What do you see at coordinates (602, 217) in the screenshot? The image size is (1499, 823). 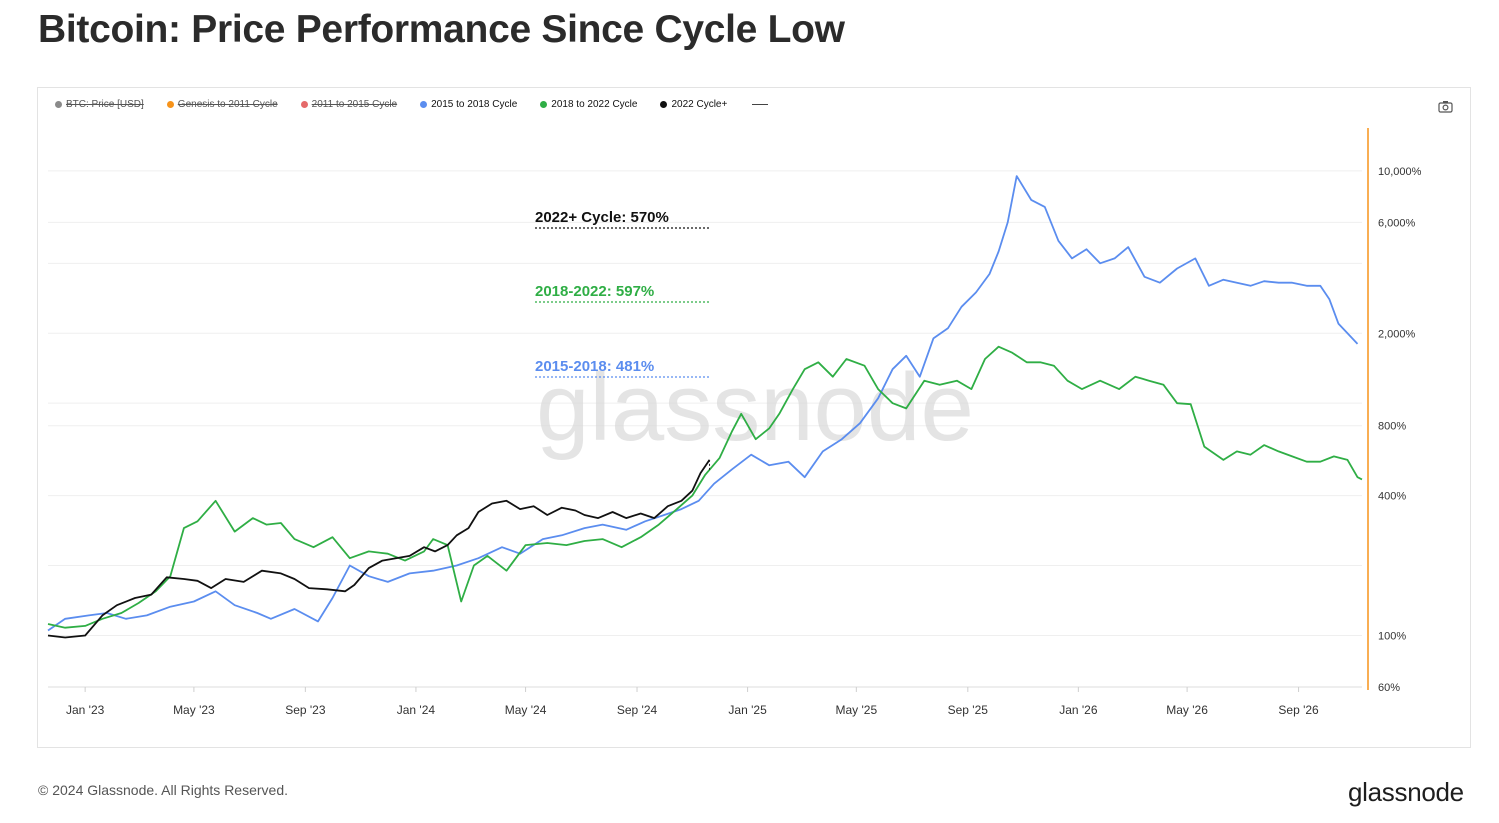 I see `annotation-label: 2022+ Cycle: 570%` at bounding box center [602, 217].